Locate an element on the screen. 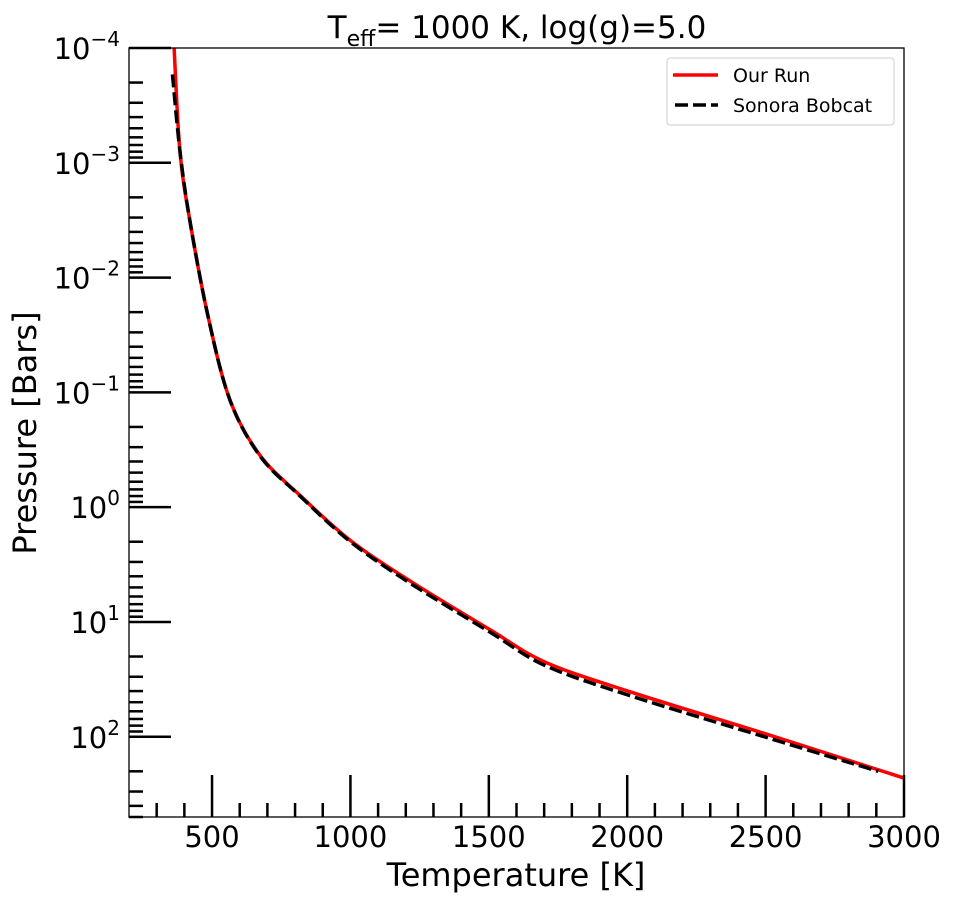  y-tick-label: 10⁰ is located at coordinates (95, 505).